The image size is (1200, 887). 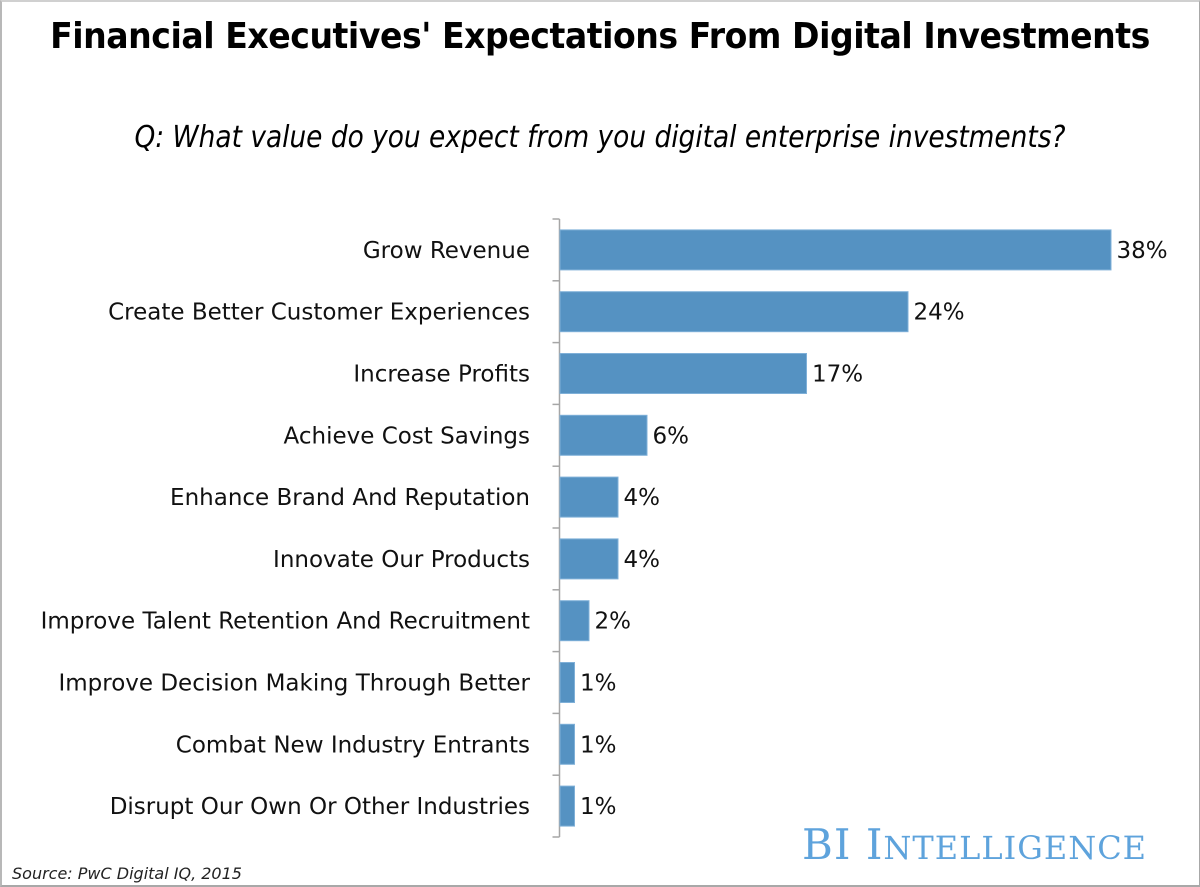 What do you see at coordinates (1015, 848) in the screenshot?
I see `logo-ntelligence: NTELLIGENCE` at bounding box center [1015, 848].